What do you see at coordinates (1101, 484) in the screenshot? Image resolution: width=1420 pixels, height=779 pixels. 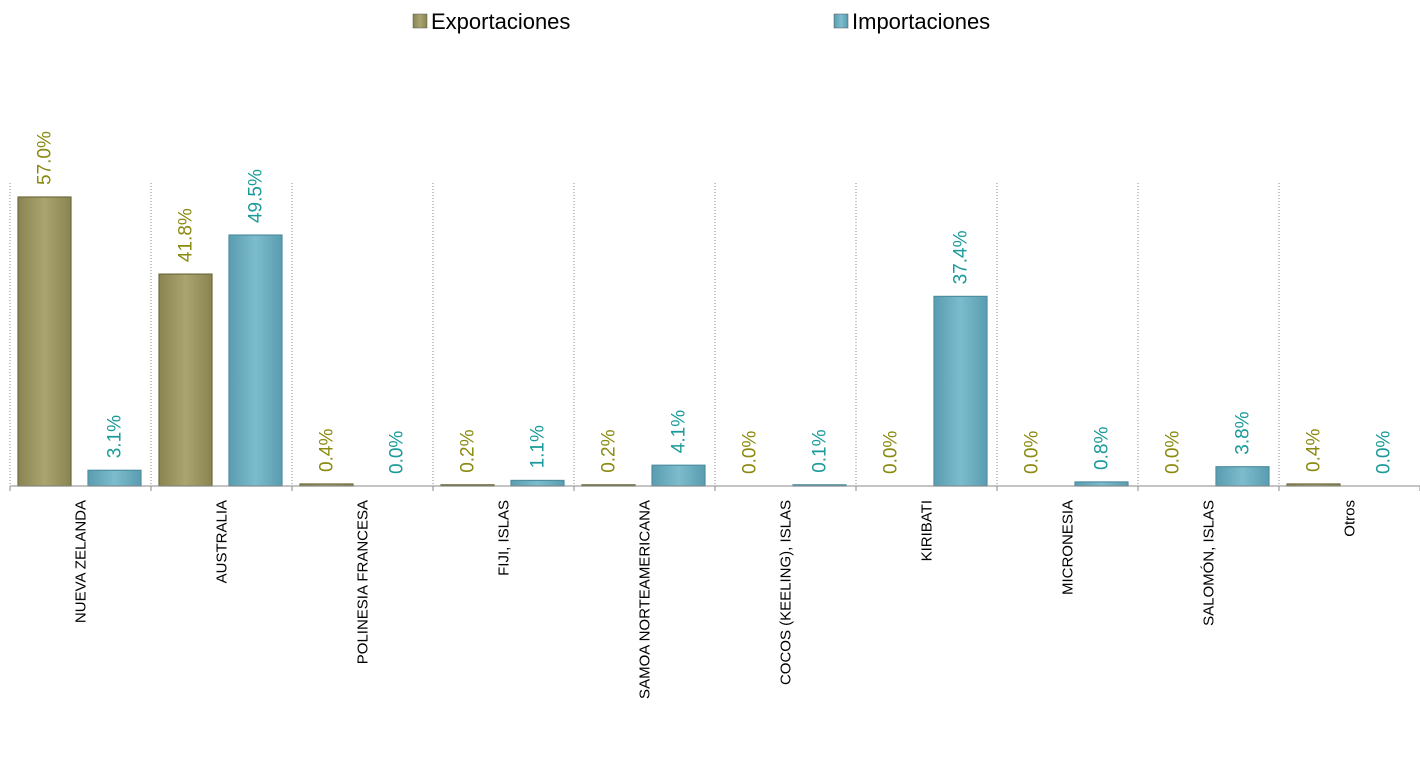 I see `bar-importaciones-micronesia` at bounding box center [1101, 484].